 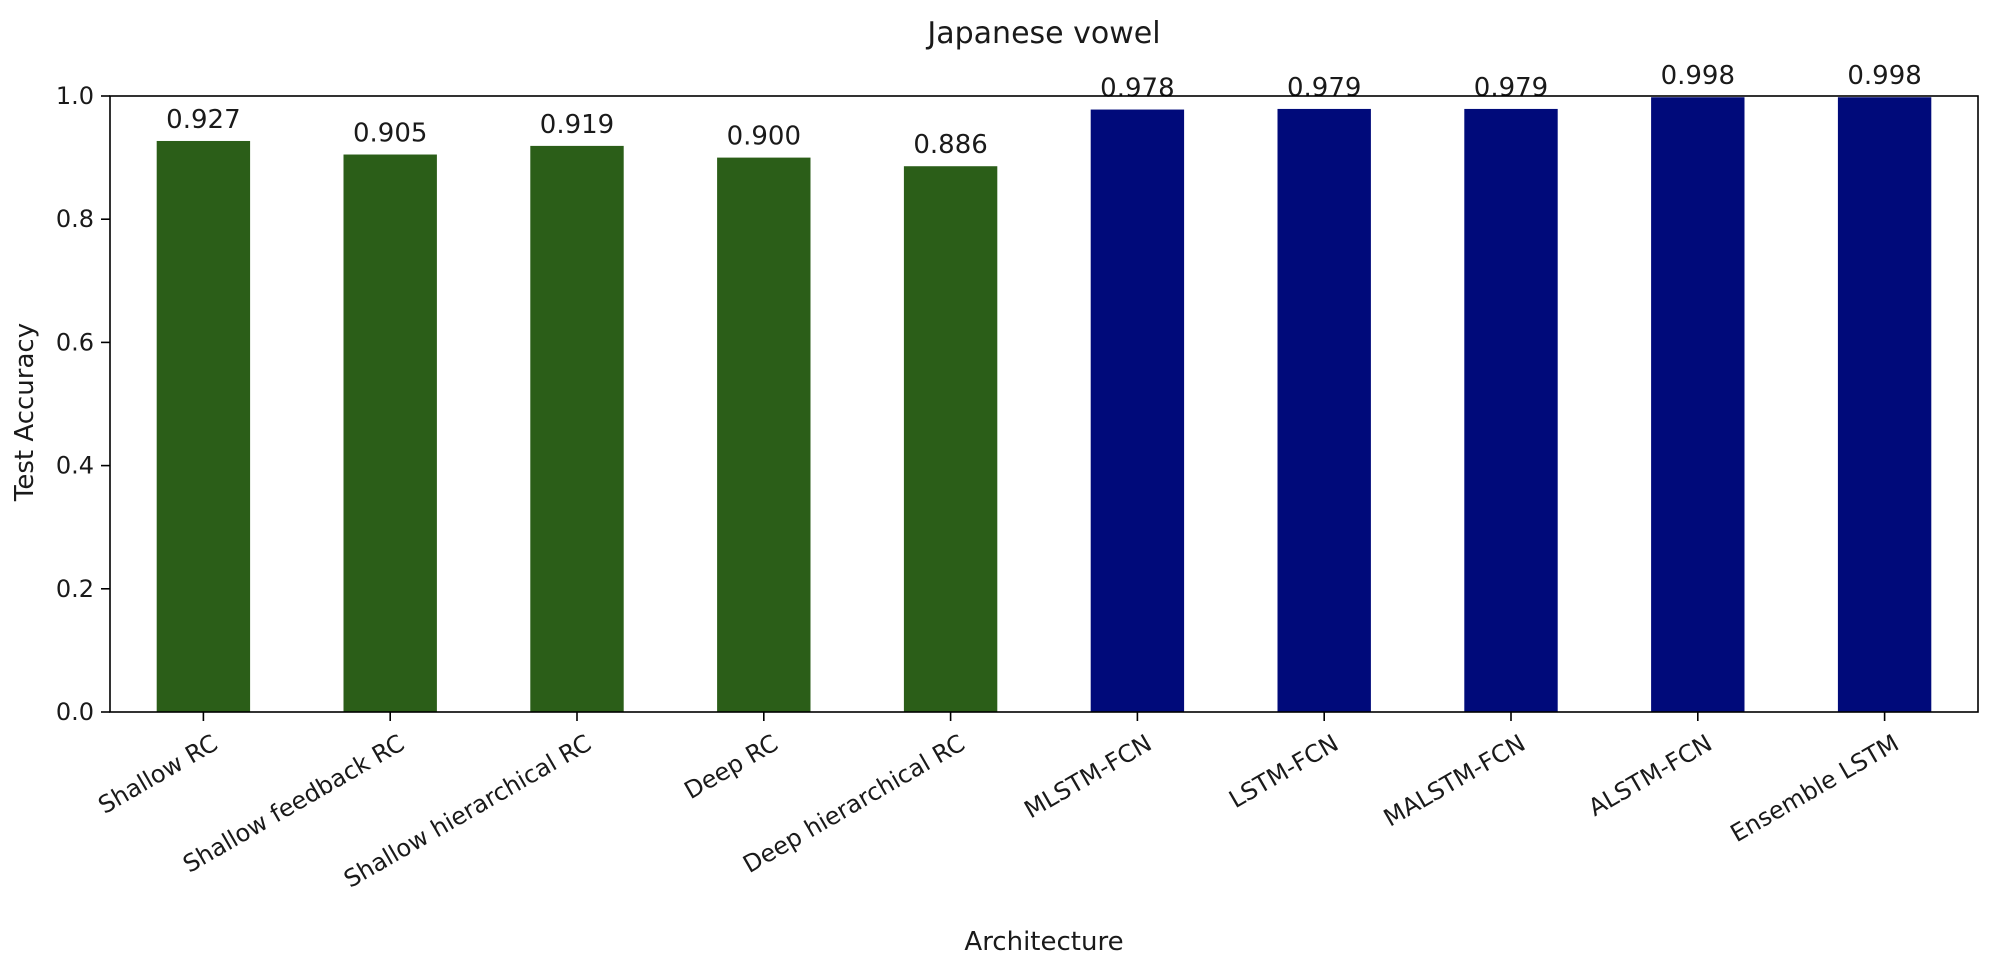 What do you see at coordinates (577, 125) in the screenshot?
I see `data-label-2: 0.919` at bounding box center [577, 125].